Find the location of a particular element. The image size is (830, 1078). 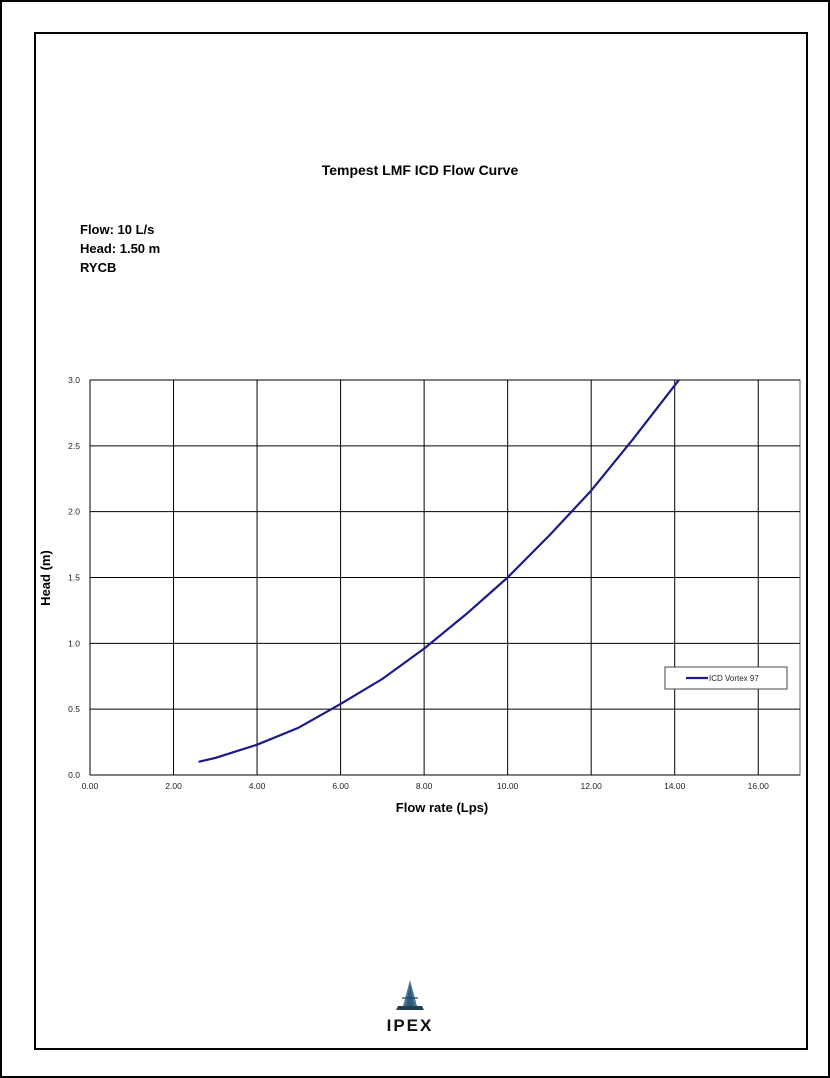

flow-info: Flow: 10 L/s is located at coordinates (117, 229).